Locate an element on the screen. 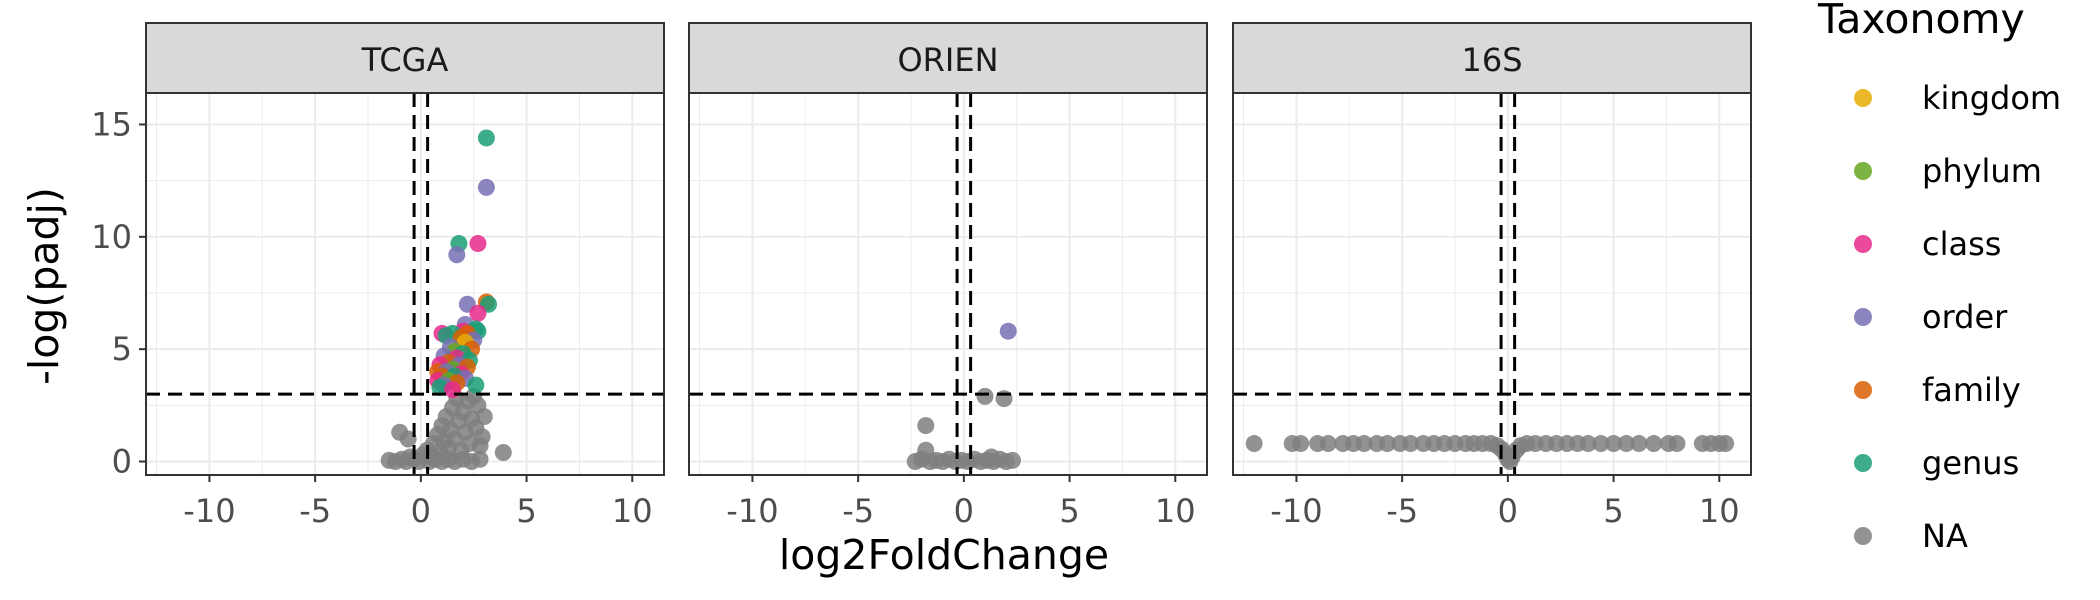 This screenshot has height=600, width=2100. y-tick-label: 10 is located at coordinates (111, 237).